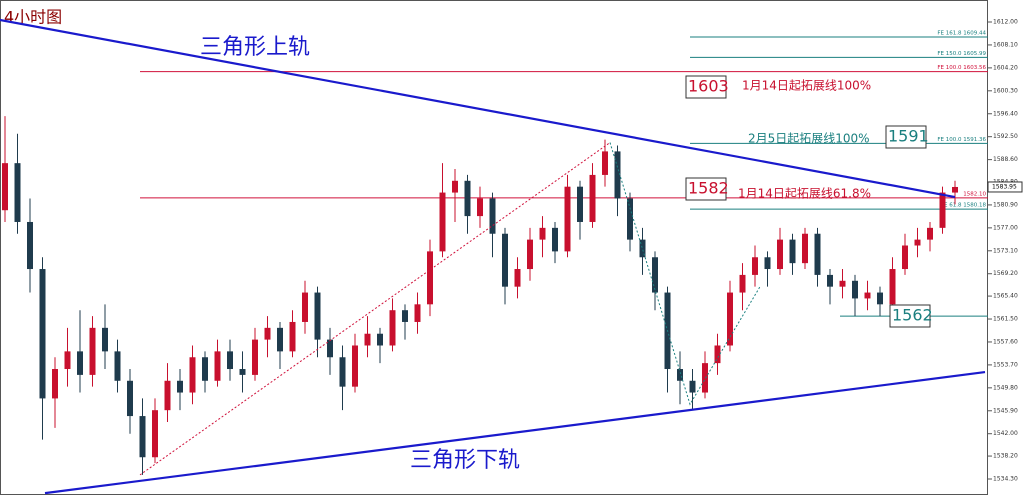  What do you see at coordinates (806, 86) in the screenshot?
I see `annotation: 1月14日起拓展线100%` at bounding box center [806, 86].